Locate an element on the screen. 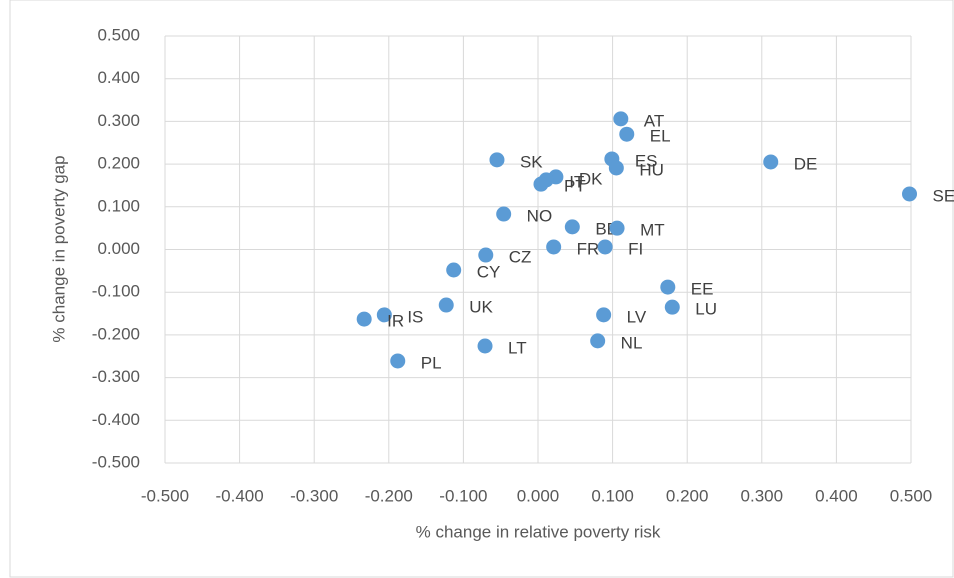  point-label: CZ is located at coordinates (520, 257).